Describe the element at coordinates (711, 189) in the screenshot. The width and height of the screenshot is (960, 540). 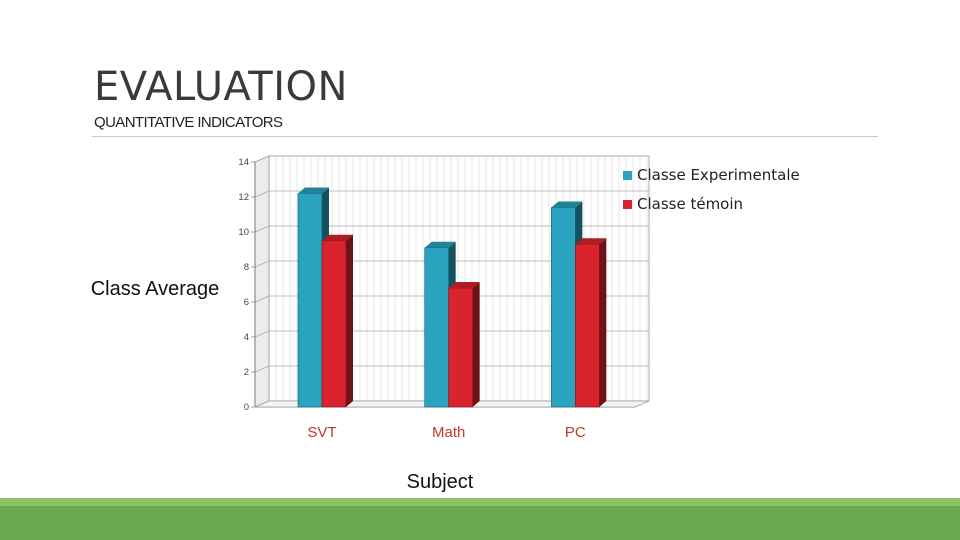
I see `legend: Classe Experimentale Classe témoin` at that location.